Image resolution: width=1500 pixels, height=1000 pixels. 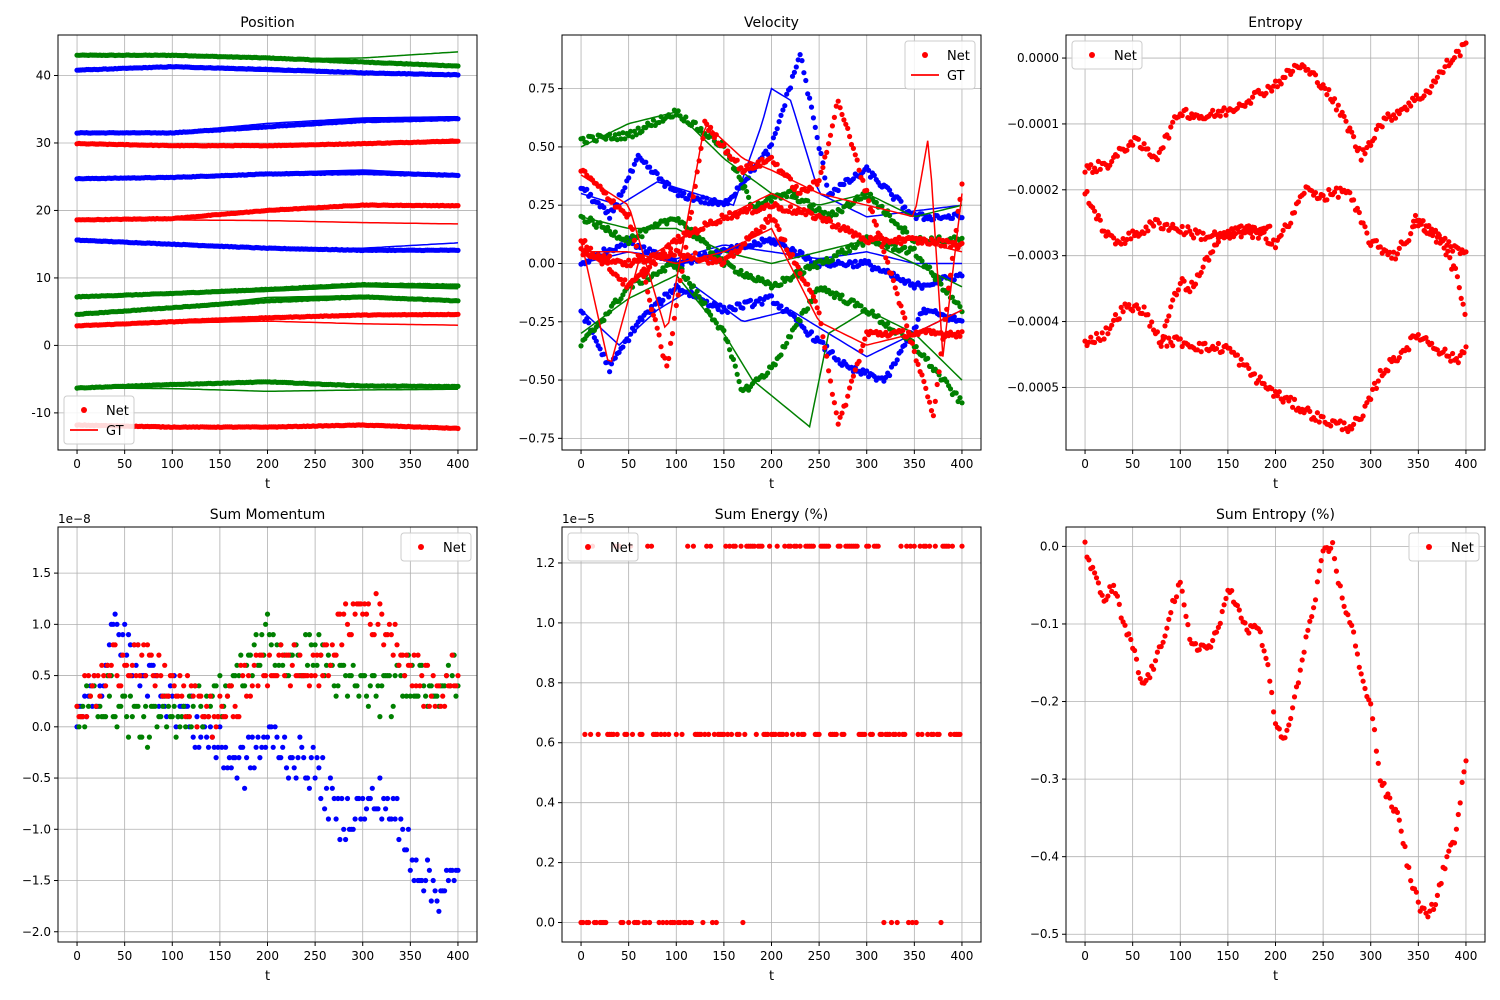 I want to click on y-tick-label: −0.25, so click(x=536, y=322).